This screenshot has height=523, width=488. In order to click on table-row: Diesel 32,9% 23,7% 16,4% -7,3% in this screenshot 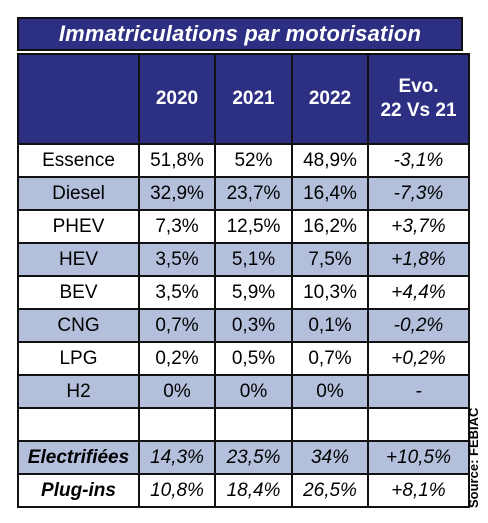, I will do `click(243, 193)`.